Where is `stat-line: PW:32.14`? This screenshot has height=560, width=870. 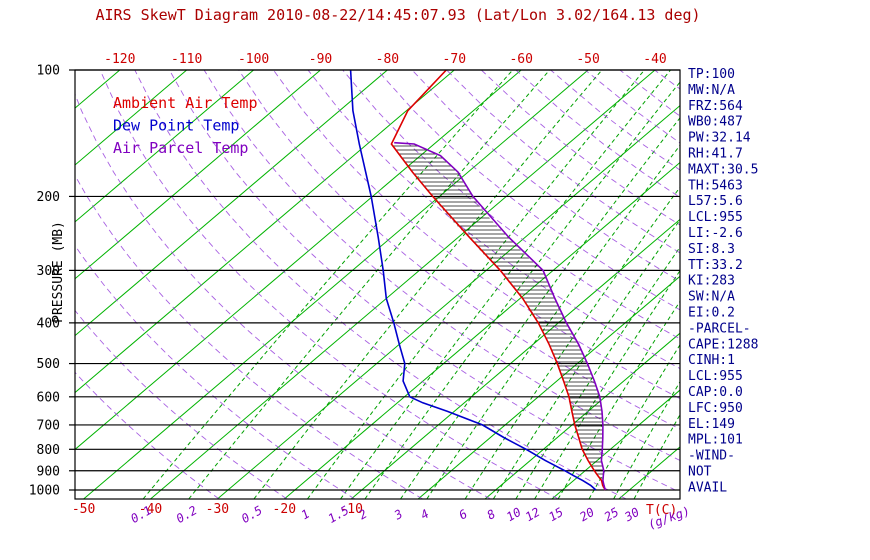 stat-line: PW:32.14 is located at coordinates (719, 138).